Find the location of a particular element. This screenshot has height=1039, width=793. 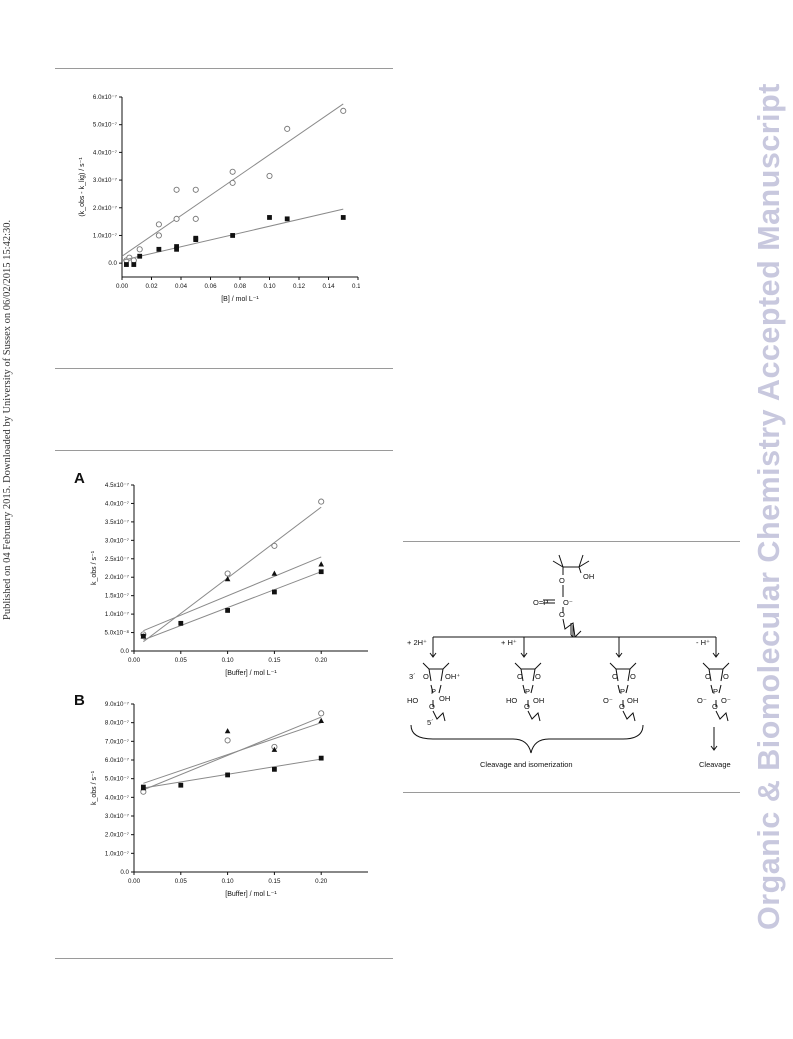

panel-label-a: A is located at coordinates (79, 478).